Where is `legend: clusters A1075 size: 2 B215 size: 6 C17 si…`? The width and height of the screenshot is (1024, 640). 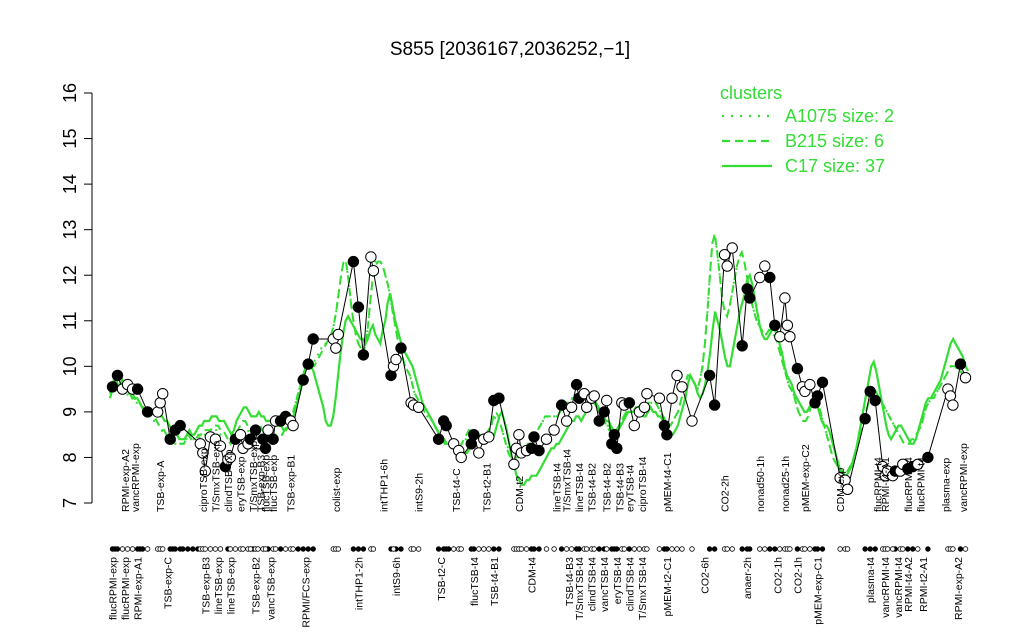 legend: clusters A1075 size: 2 B215 size: 6 C17 si… is located at coordinates (807, 129).